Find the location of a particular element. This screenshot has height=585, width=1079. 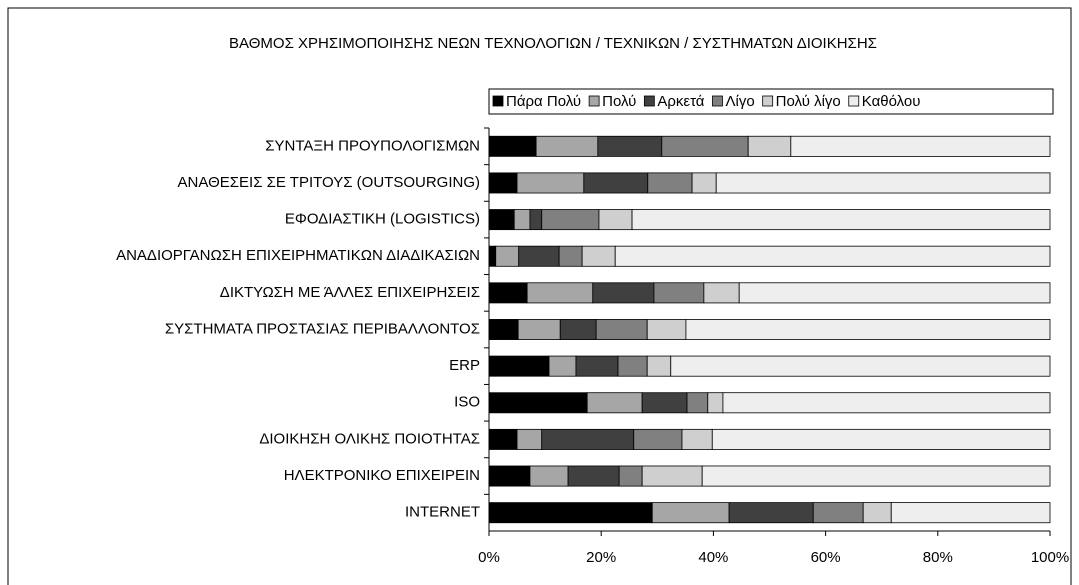

y-tick-label: ΣΥΝΤΑΞΗ ΠΡΟΥΠΟΛΟΓΙΣΜΩΝ is located at coordinates (372, 145).